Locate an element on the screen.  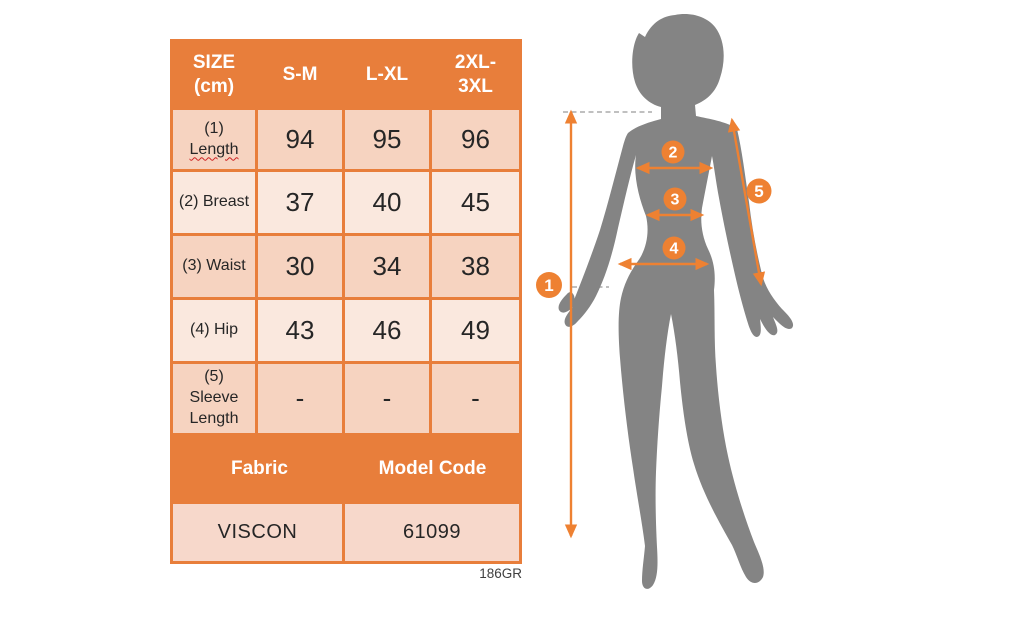
cell-sleeve-2xl3xl: - is located at coordinates (475, 398).